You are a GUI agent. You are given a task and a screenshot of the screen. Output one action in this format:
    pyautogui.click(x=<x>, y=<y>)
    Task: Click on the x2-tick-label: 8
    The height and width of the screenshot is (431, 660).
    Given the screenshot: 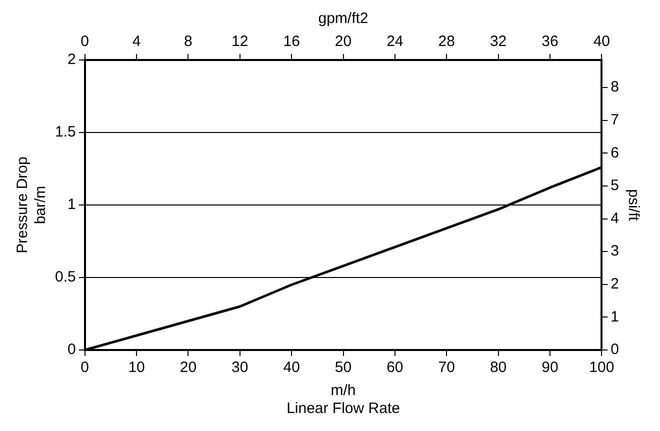 What is the action you would take?
    pyautogui.click(x=188, y=41)
    